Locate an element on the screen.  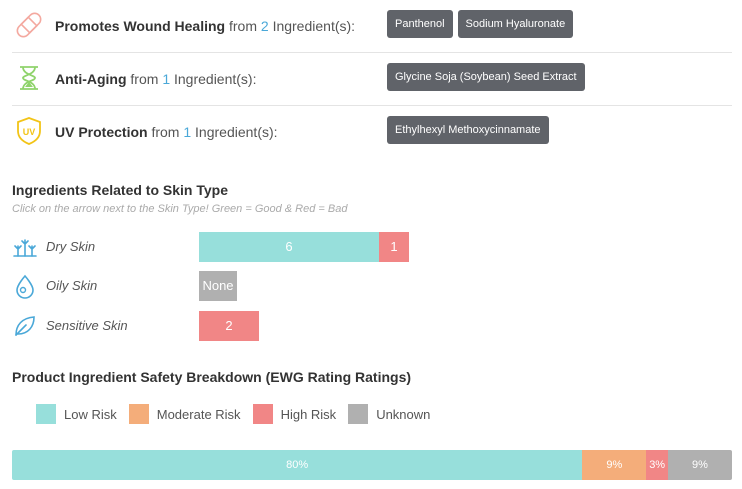
ingredient-chip: Glycine Soja (Soybean) Seed Extract is located at coordinates (486, 77).